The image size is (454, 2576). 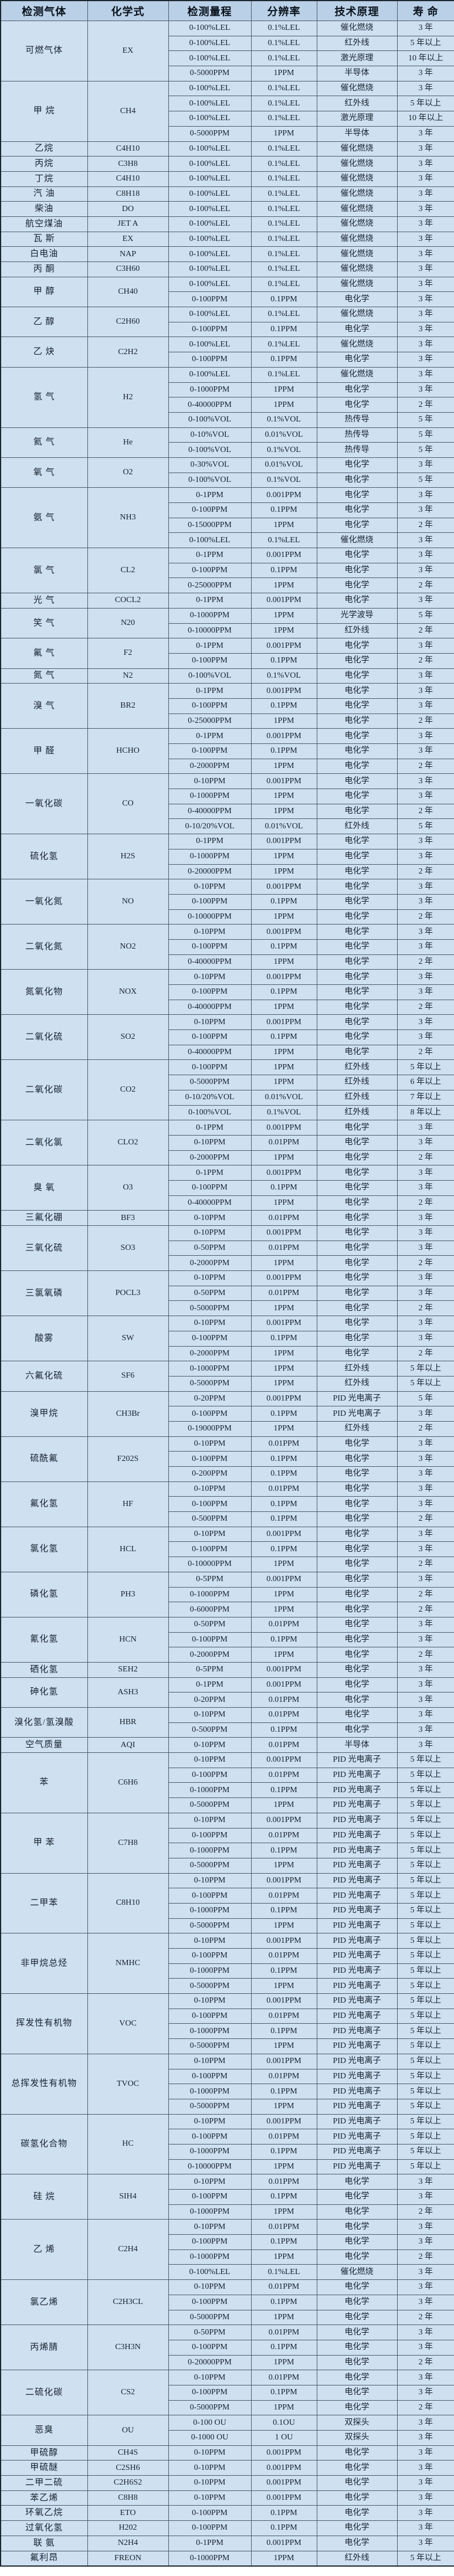 What do you see at coordinates (210, 2528) in the screenshot?
I see `range-cell: 0-100PPM` at bounding box center [210, 2528].